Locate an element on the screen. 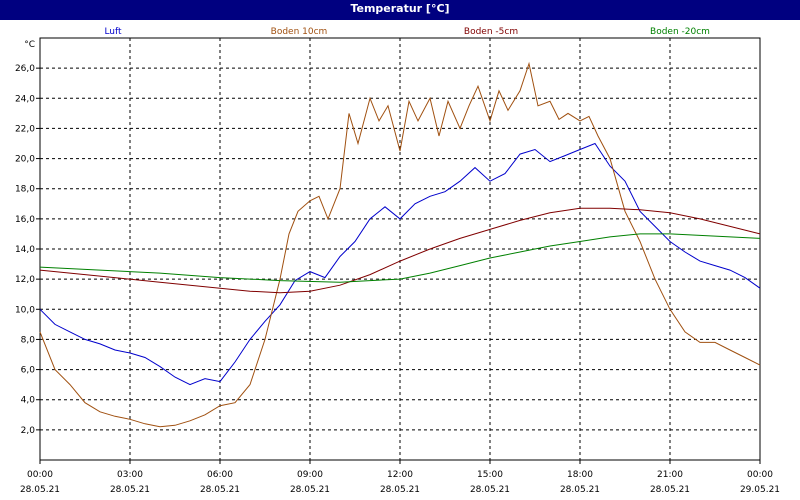 Image resolution: width=800 pixels, height=500 pixels. y-tick-label: 14,0 is located at coordinates (25, 250).